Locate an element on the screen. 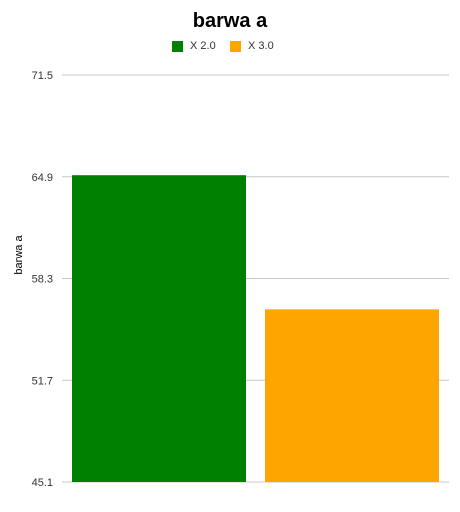 Image resolution: width=460 pixels, height=512 pixels. legend-item-x20: X 2.0 is located at coordinates (194, 46).